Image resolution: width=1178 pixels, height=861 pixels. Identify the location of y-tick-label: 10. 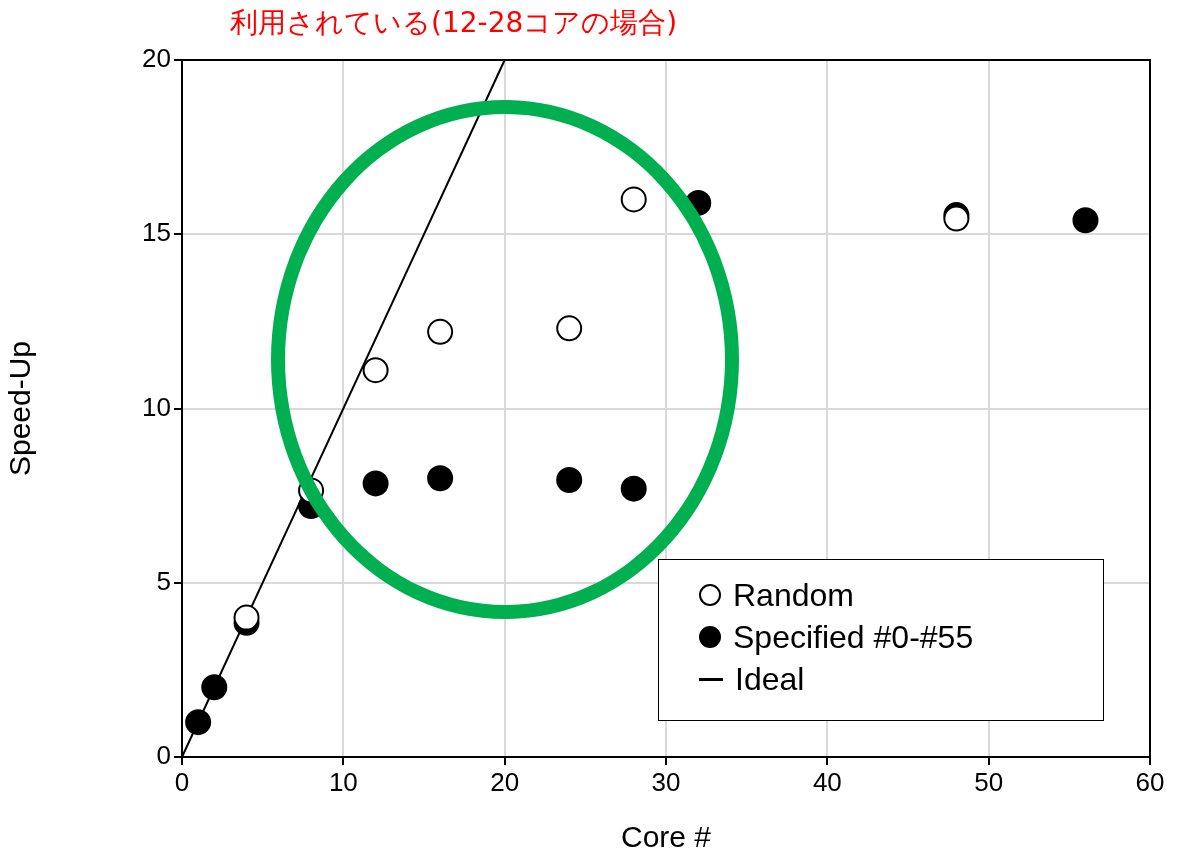
(156, 406).